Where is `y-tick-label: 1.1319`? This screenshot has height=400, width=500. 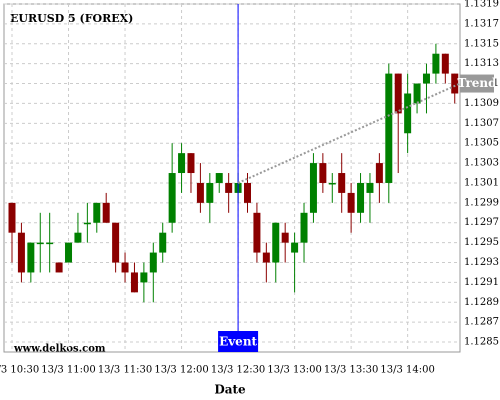 y-tick-label: 1.1319 is located at coordinates (481, 5).